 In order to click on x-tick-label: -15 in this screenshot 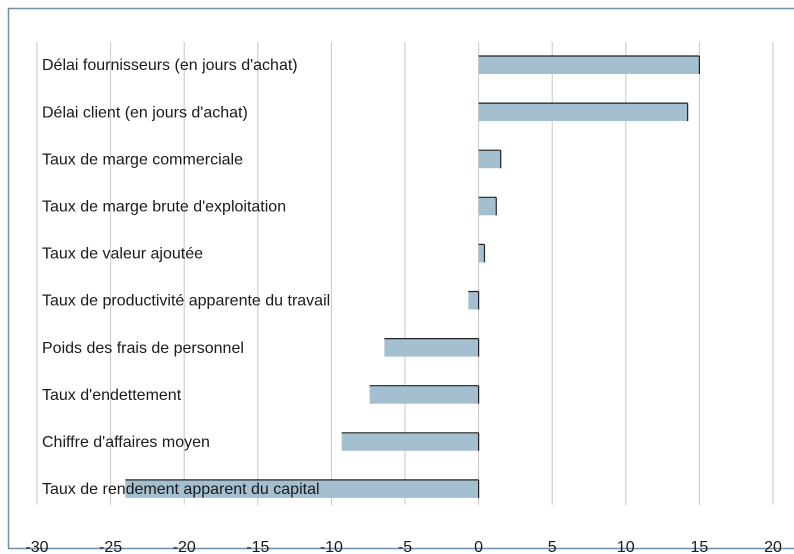, I will do `click(257, 546)`.